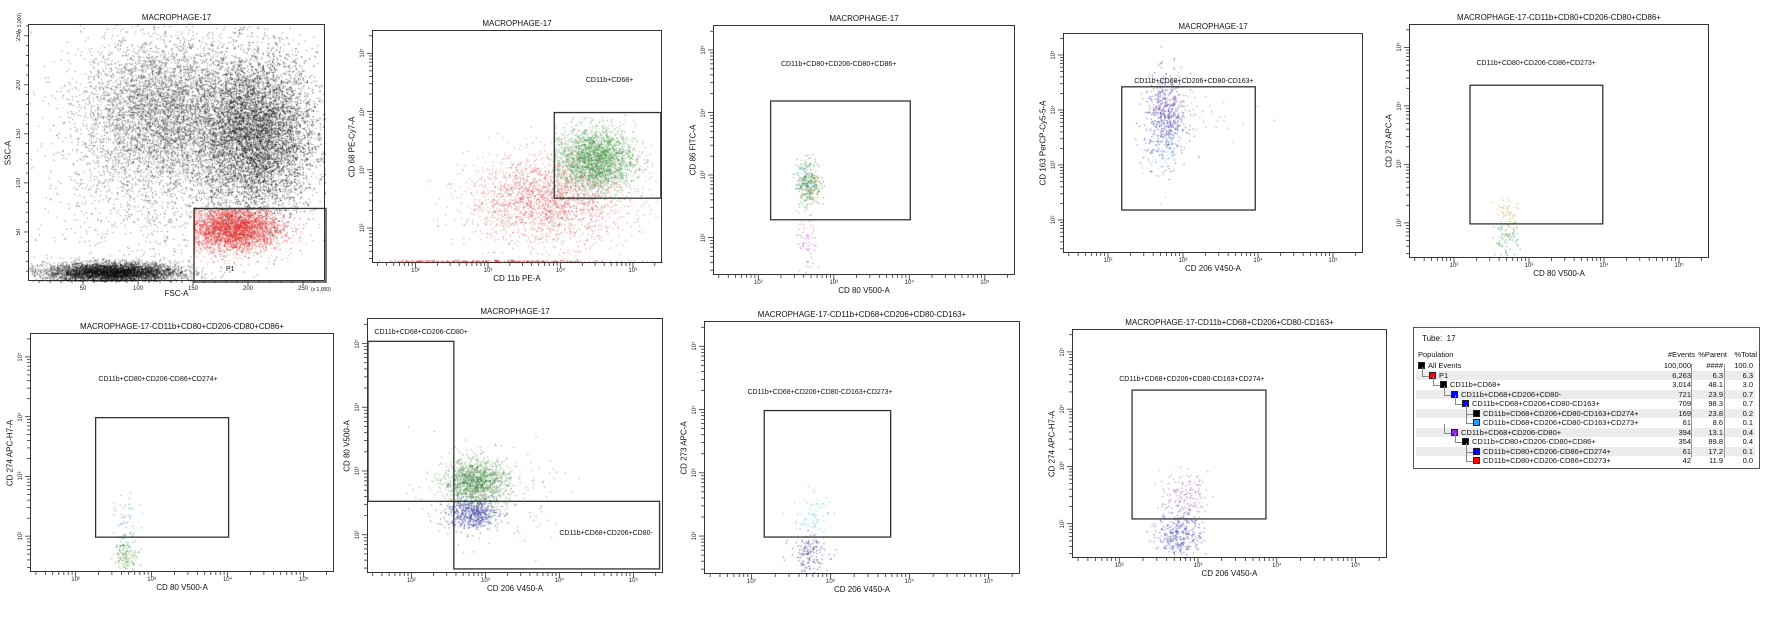  I want to click on event-count: 709, so click(1684, 403).